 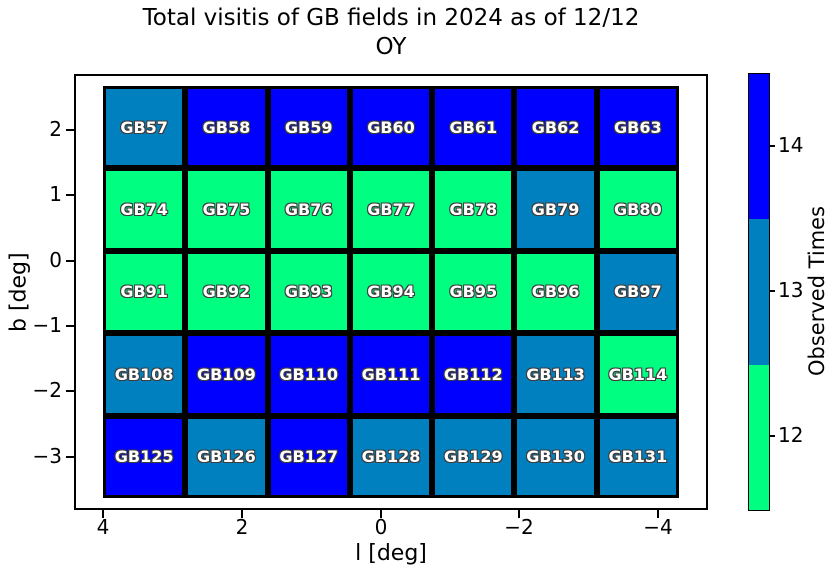 I want to click on cell-label: GB112, so click(x=473, y=374).